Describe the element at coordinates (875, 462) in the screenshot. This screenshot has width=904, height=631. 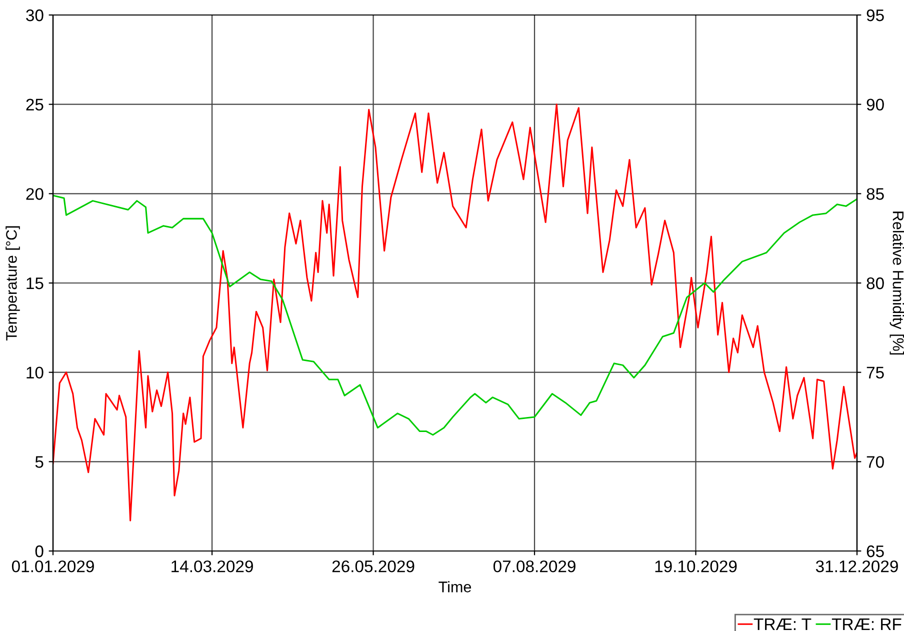
I see `y2-tick-label: 70` at that location.